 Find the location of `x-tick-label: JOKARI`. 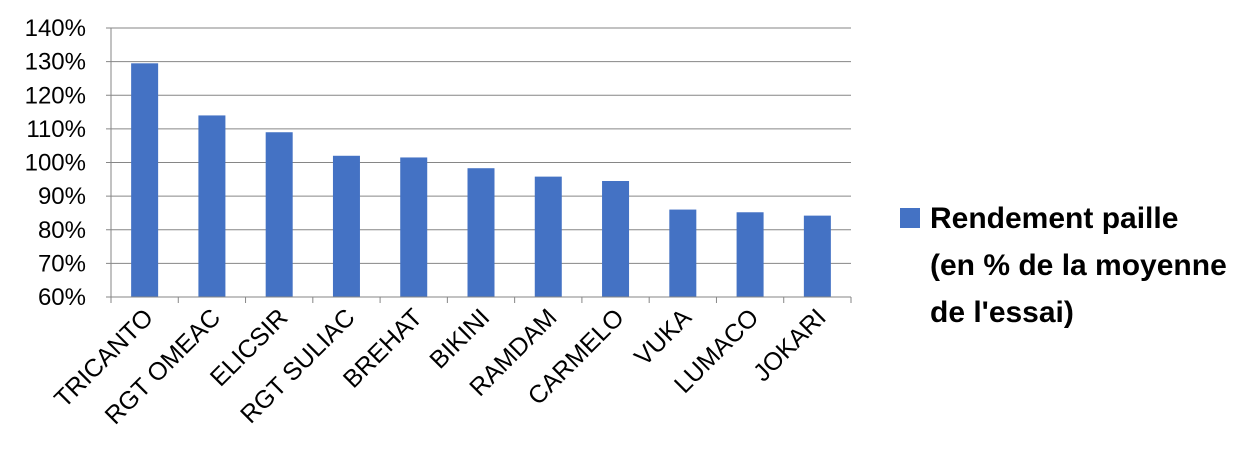

x-tick-label: JOKARI is located at coordinates (790, 345).